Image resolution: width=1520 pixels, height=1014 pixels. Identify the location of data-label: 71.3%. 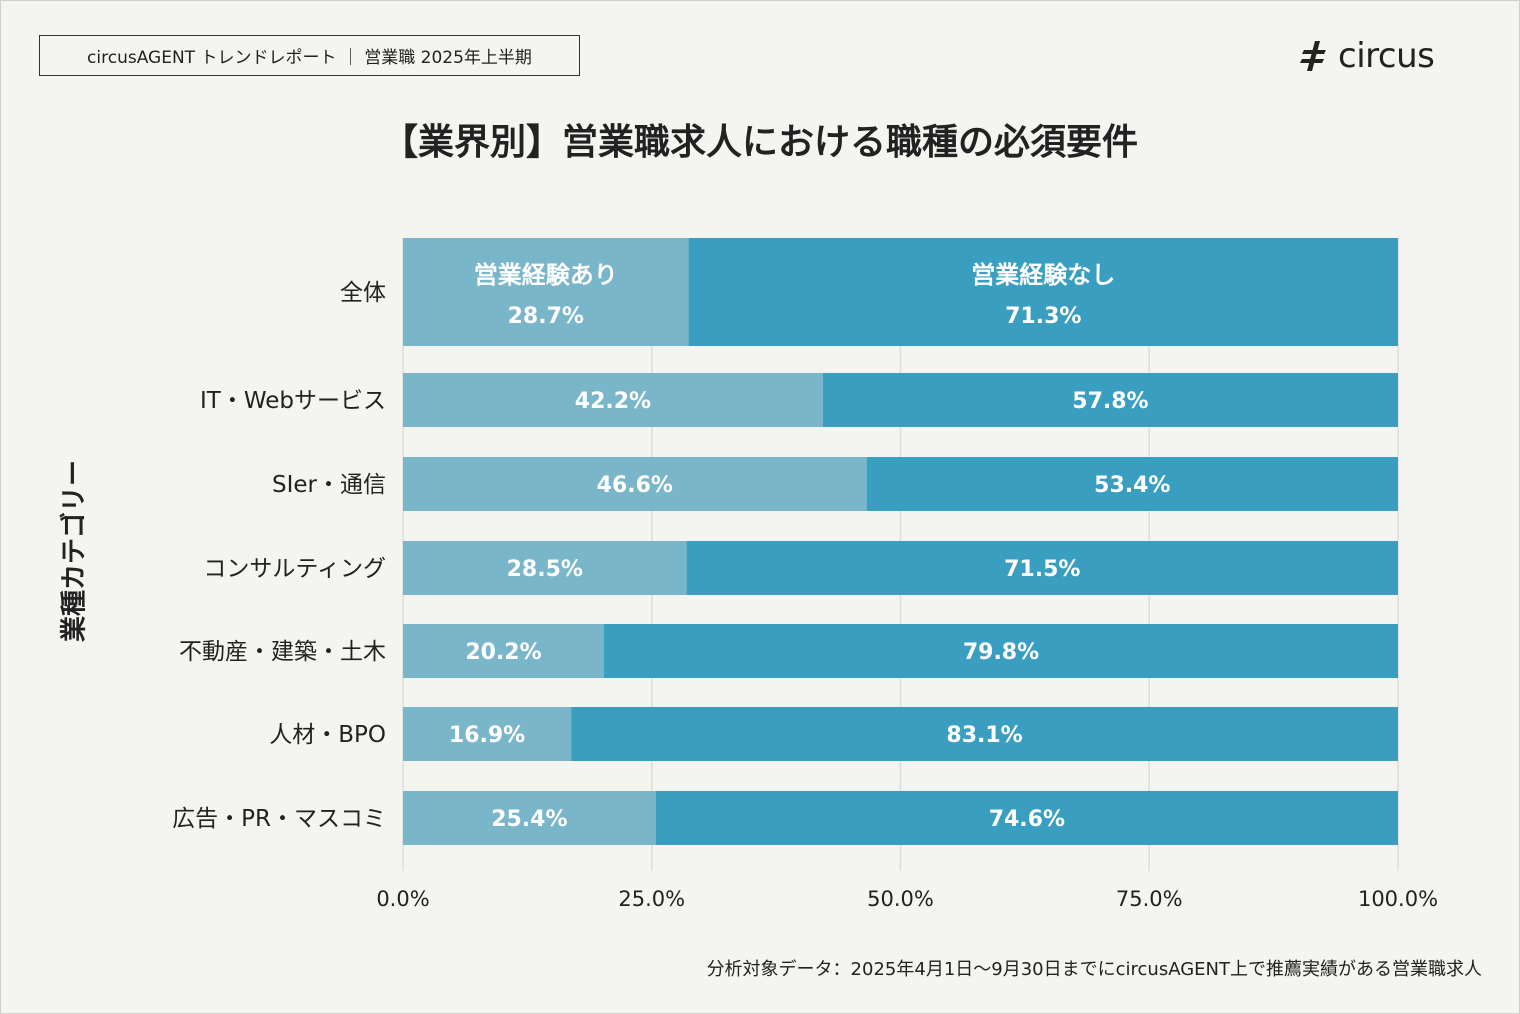
(1043, 316).